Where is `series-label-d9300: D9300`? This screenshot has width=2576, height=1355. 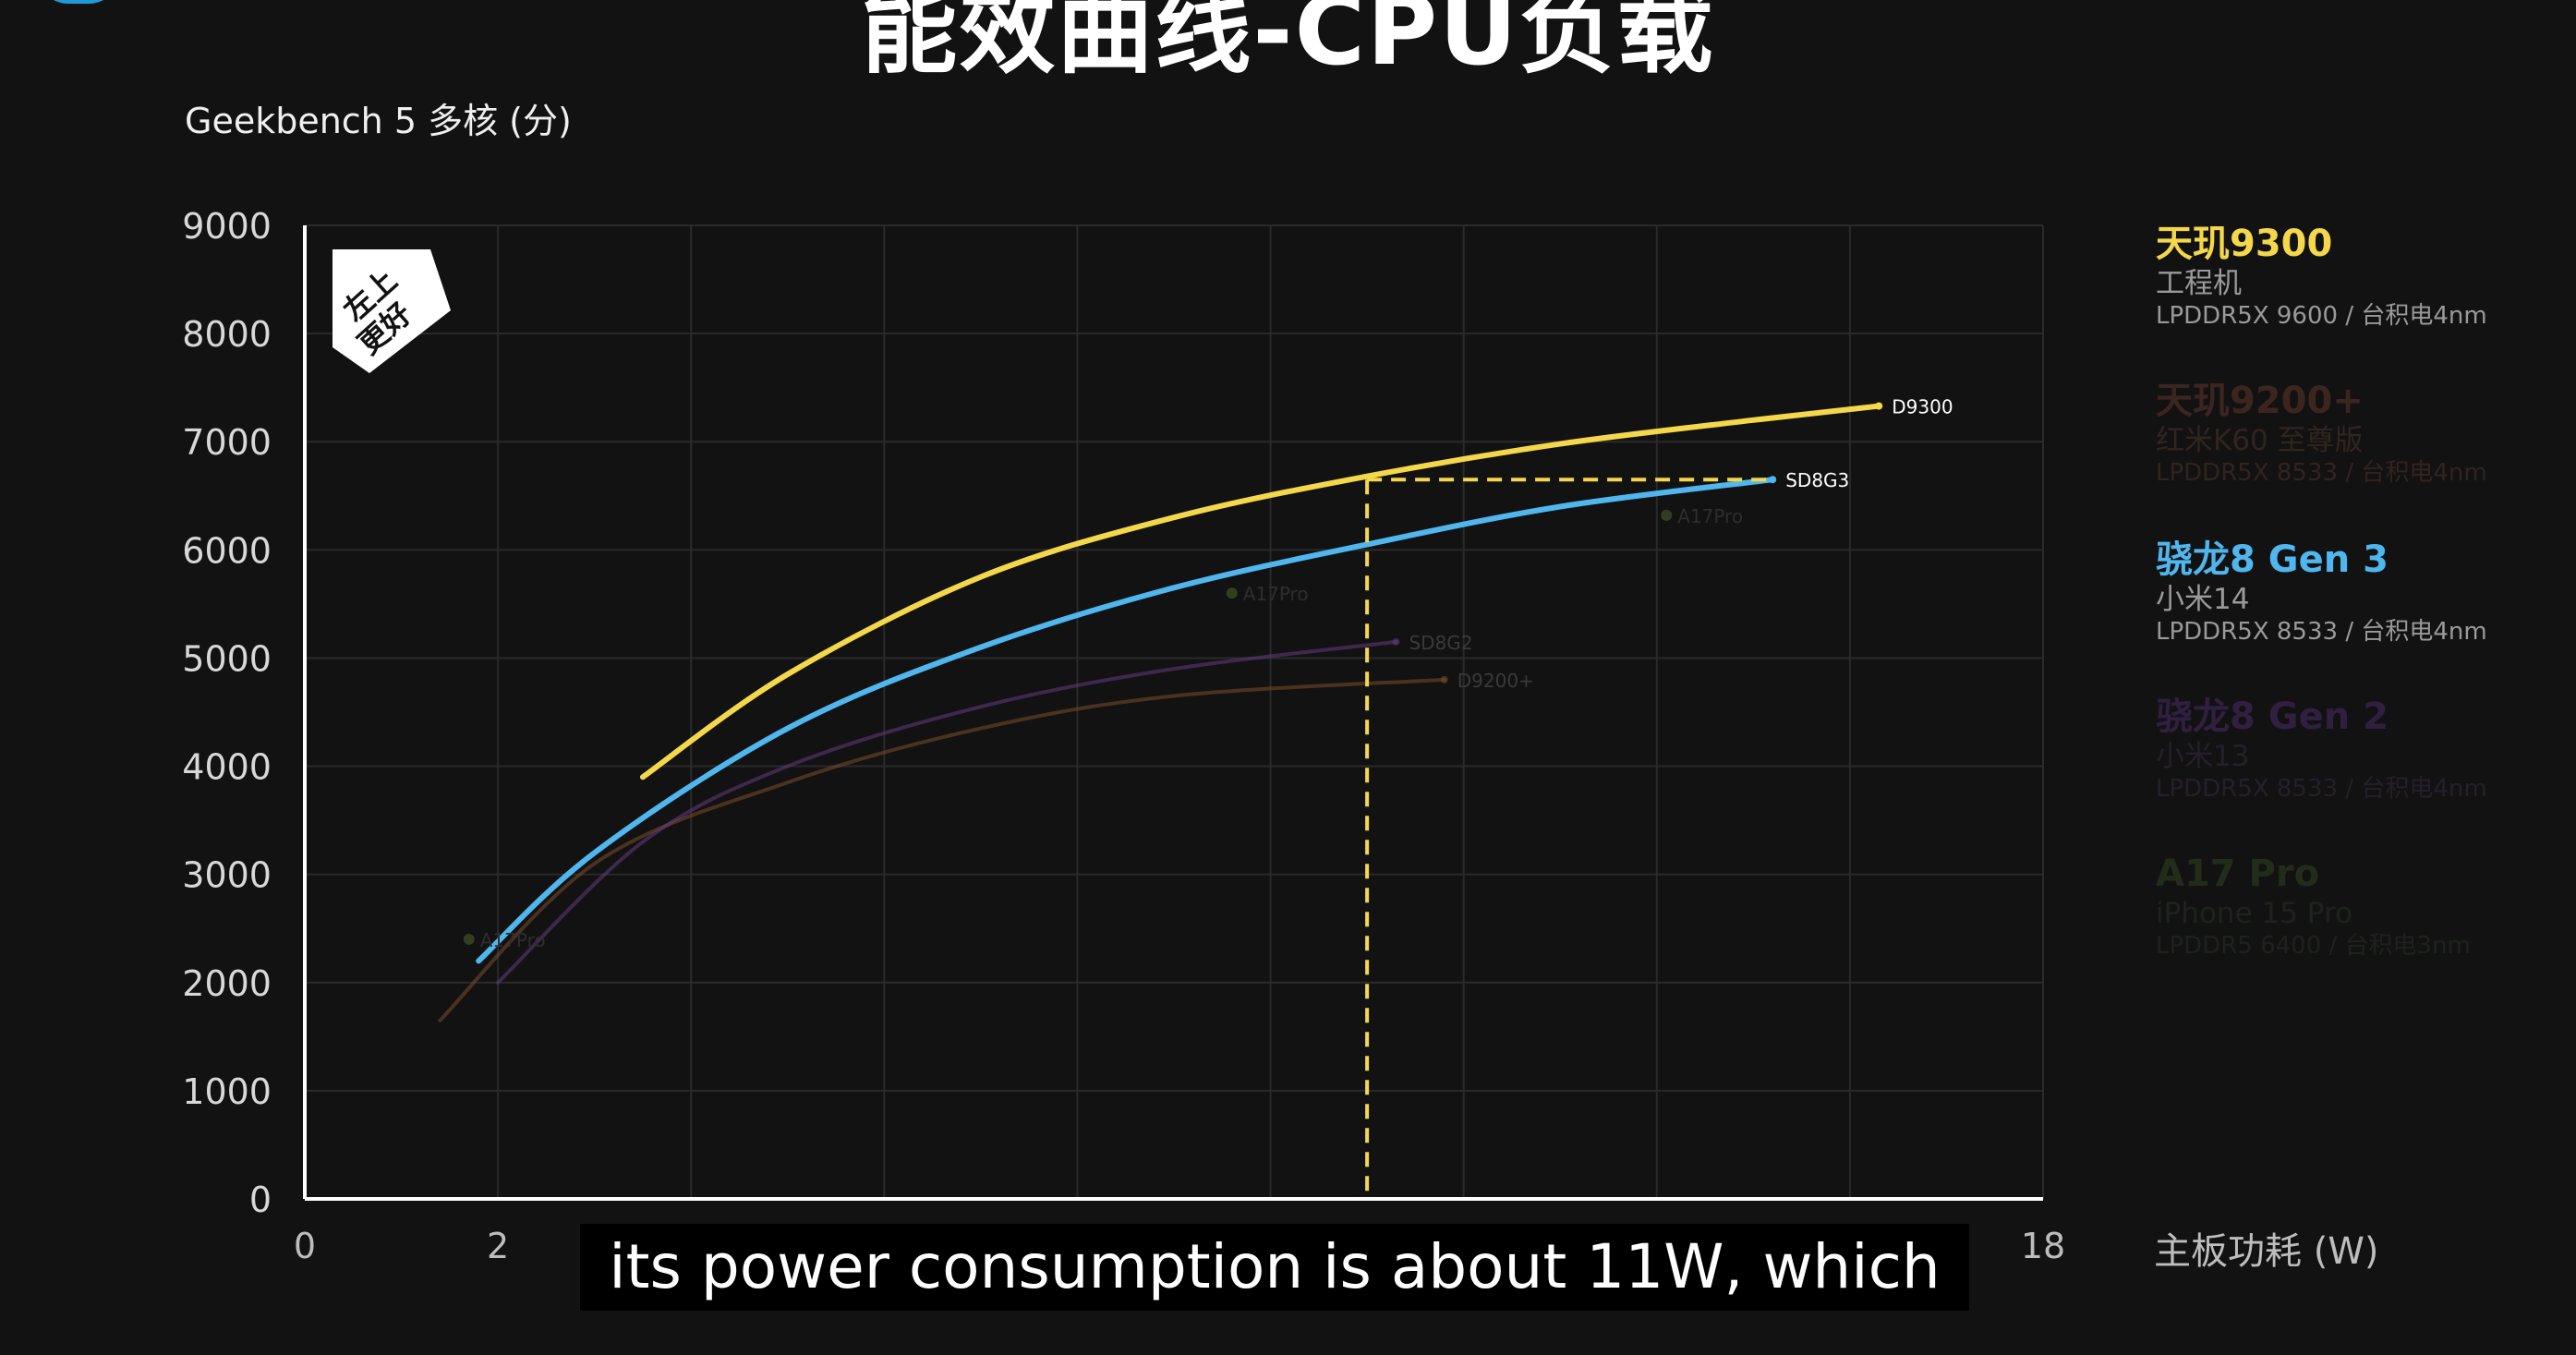
series-label-d9300: D9300 is located at coordinates (1922, 407).